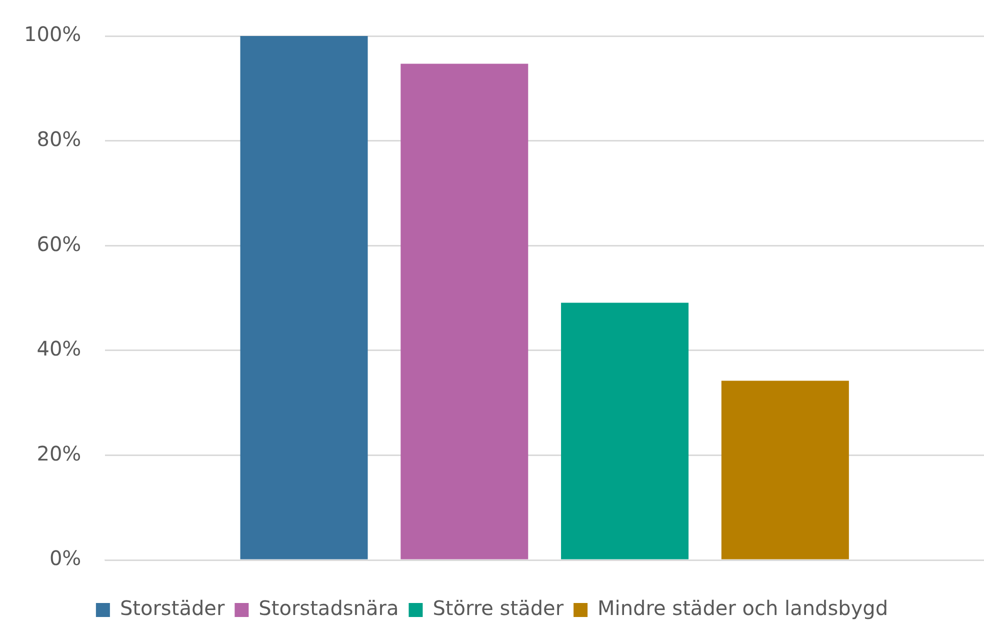  I want to click on legend-label: Storstäder, so click(173, 608).